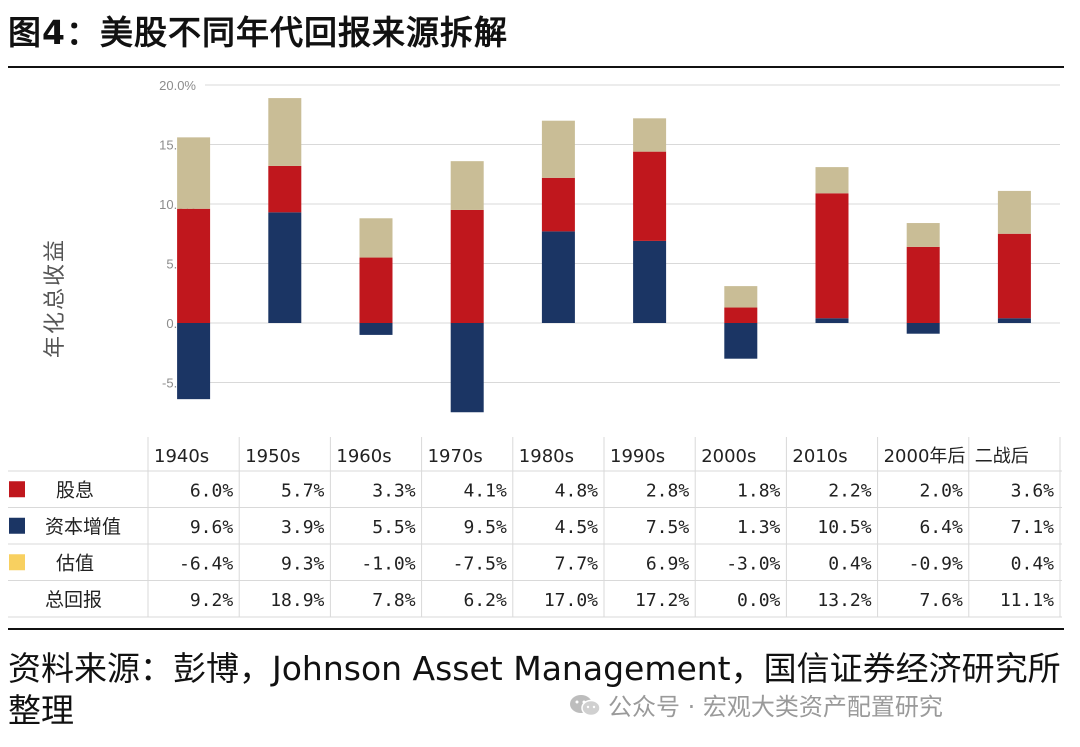 The width and height of the screenshot is (1080, 747). What do you see at coordinates (577, 527) in the screenshot?
I see `table-value-cell: 4.5%` at bounding box center [577, 527].